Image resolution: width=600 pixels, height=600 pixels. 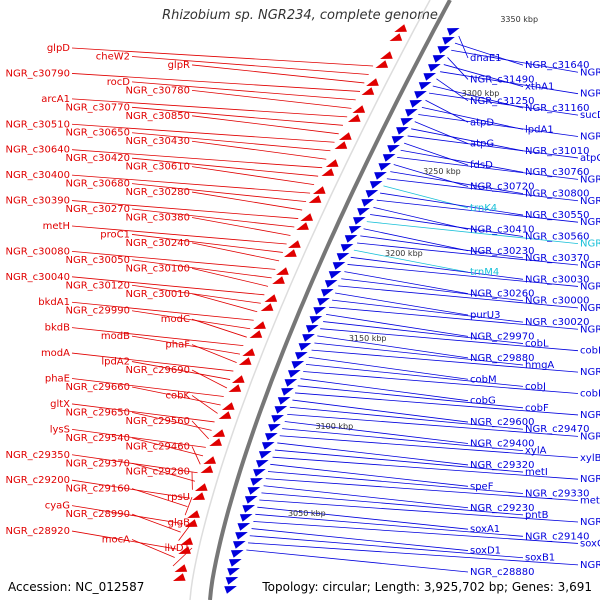 I want to click on accession-label: Accession: NC_012587, so click(x=76, y=587).